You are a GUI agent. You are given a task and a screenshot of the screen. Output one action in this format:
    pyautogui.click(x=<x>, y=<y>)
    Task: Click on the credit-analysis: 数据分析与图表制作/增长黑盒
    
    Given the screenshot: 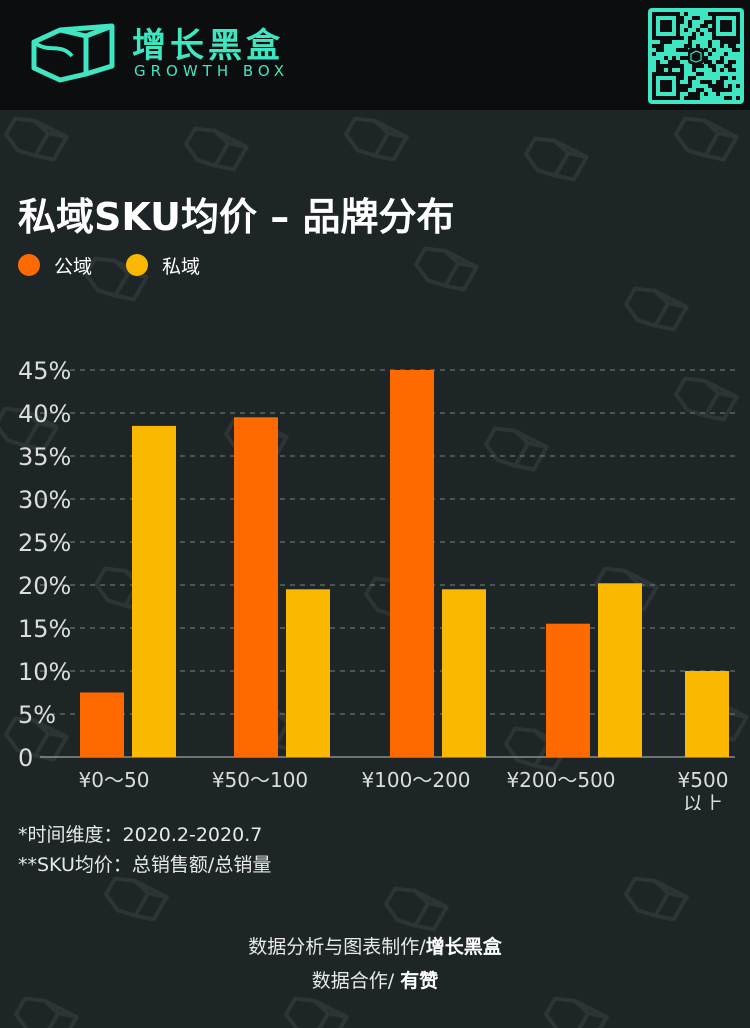 What is the action you would take?
    pyautogui.click(x=375, y=947)
    